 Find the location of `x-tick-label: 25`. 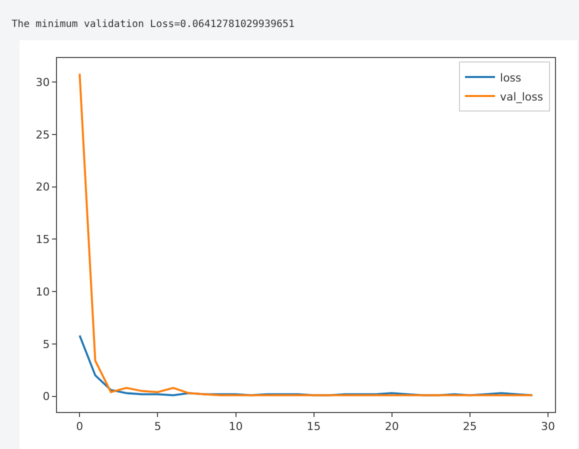

x-tick-label: 25 is located at coordinates (469, 427).